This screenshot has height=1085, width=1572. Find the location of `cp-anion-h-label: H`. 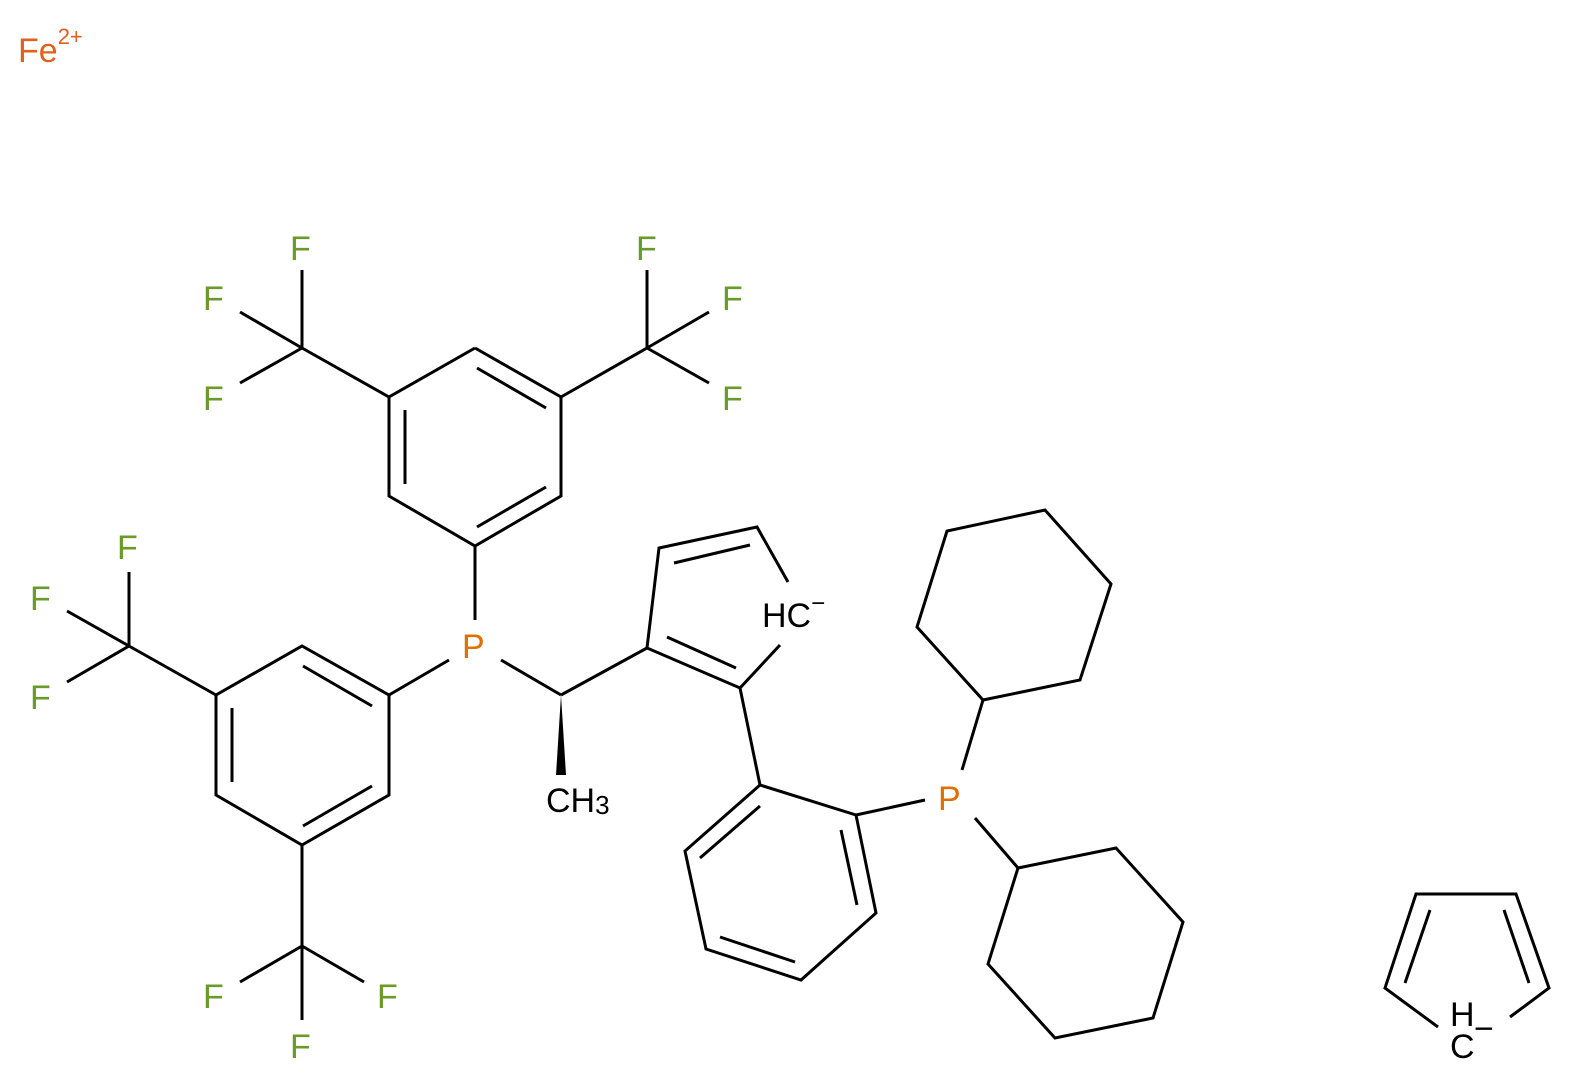

cp-anion-h-label: H is located at coordinates (1462, 1015).